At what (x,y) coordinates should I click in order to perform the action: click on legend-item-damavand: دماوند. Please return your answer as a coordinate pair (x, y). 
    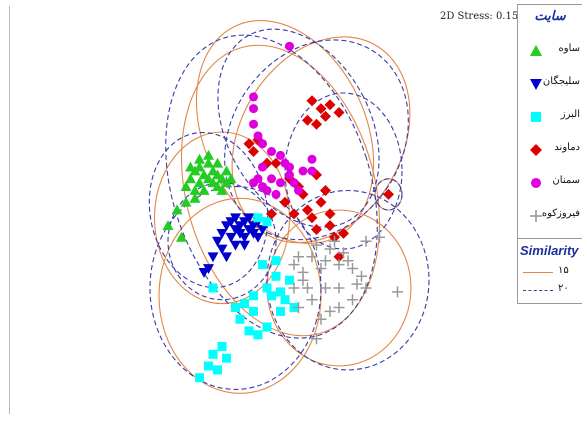
    Looking at the image, I should click on (550, 150).